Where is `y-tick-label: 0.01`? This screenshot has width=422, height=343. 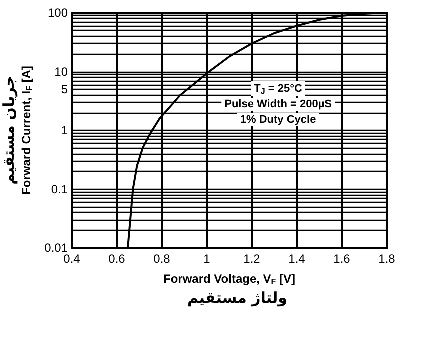 y-tick-label: 0.01 is located at coordinates (56, 248).